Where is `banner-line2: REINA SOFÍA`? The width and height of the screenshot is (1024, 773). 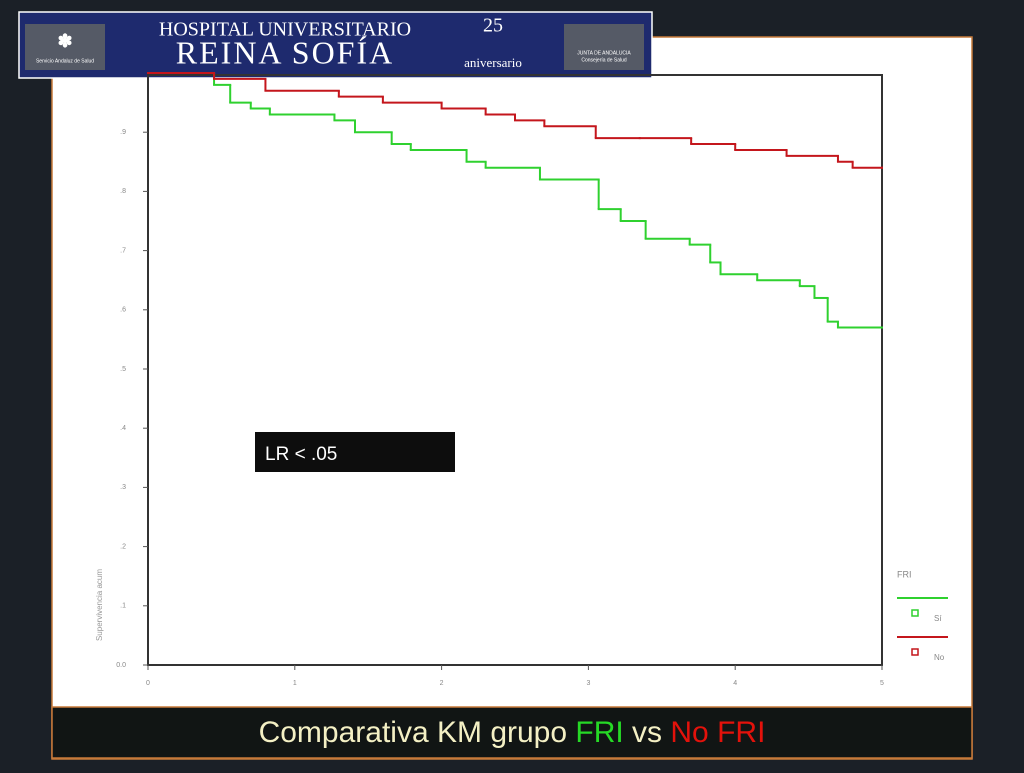
banner-line2: REINA SOFÍA is located at coordinates (285, 52).